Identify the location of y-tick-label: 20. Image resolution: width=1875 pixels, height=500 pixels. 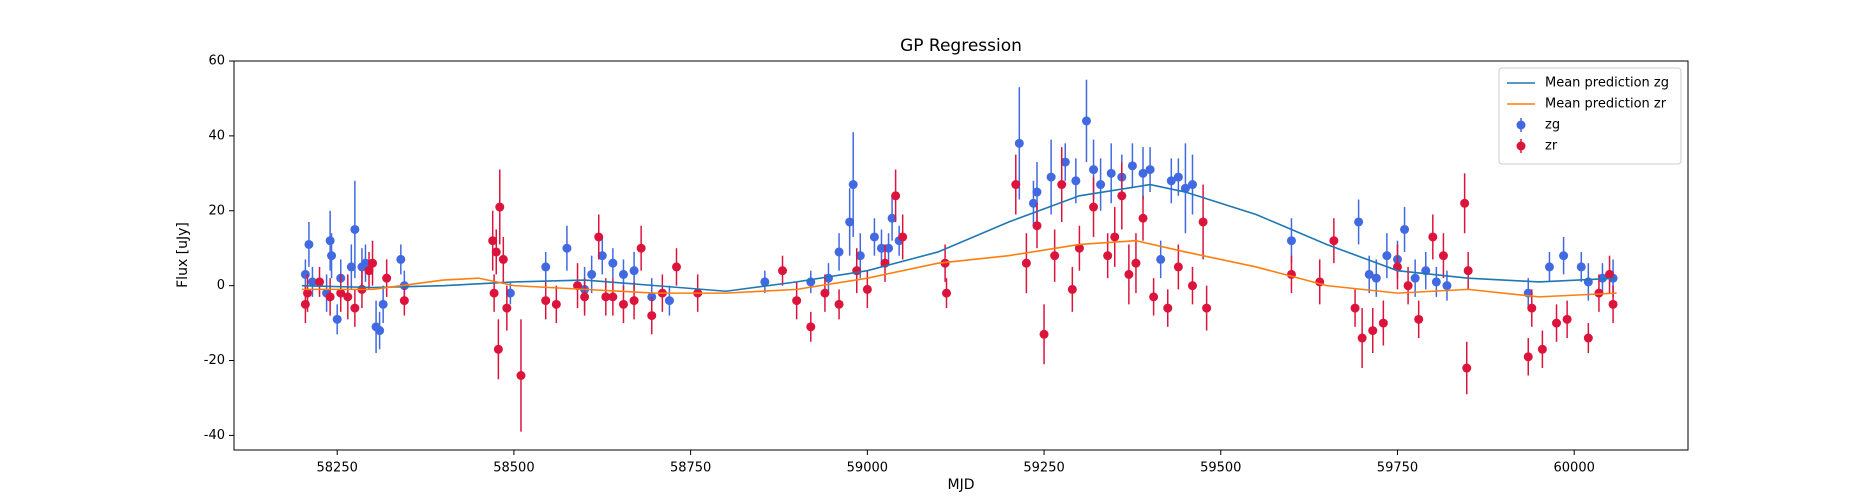
(216, 210).